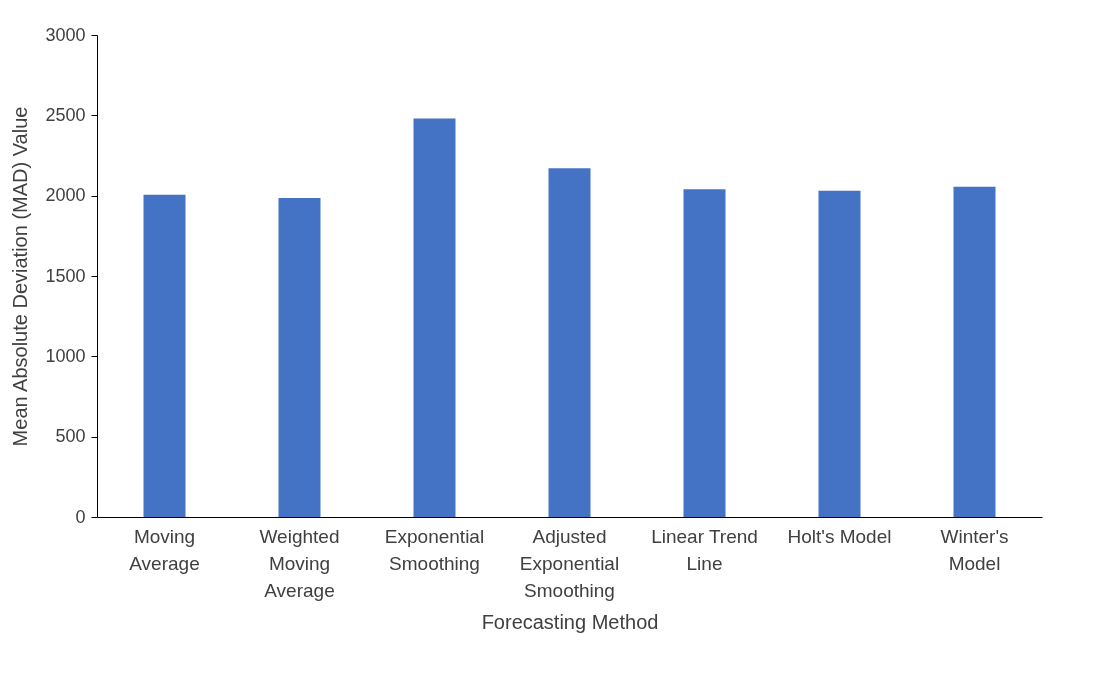 The width and height of the screenshot is (1109, 679). What do you see at coordinates (65, 275) in the screenshot?
I see `y-tick-label: 1500` at bounding box center [65, 275].